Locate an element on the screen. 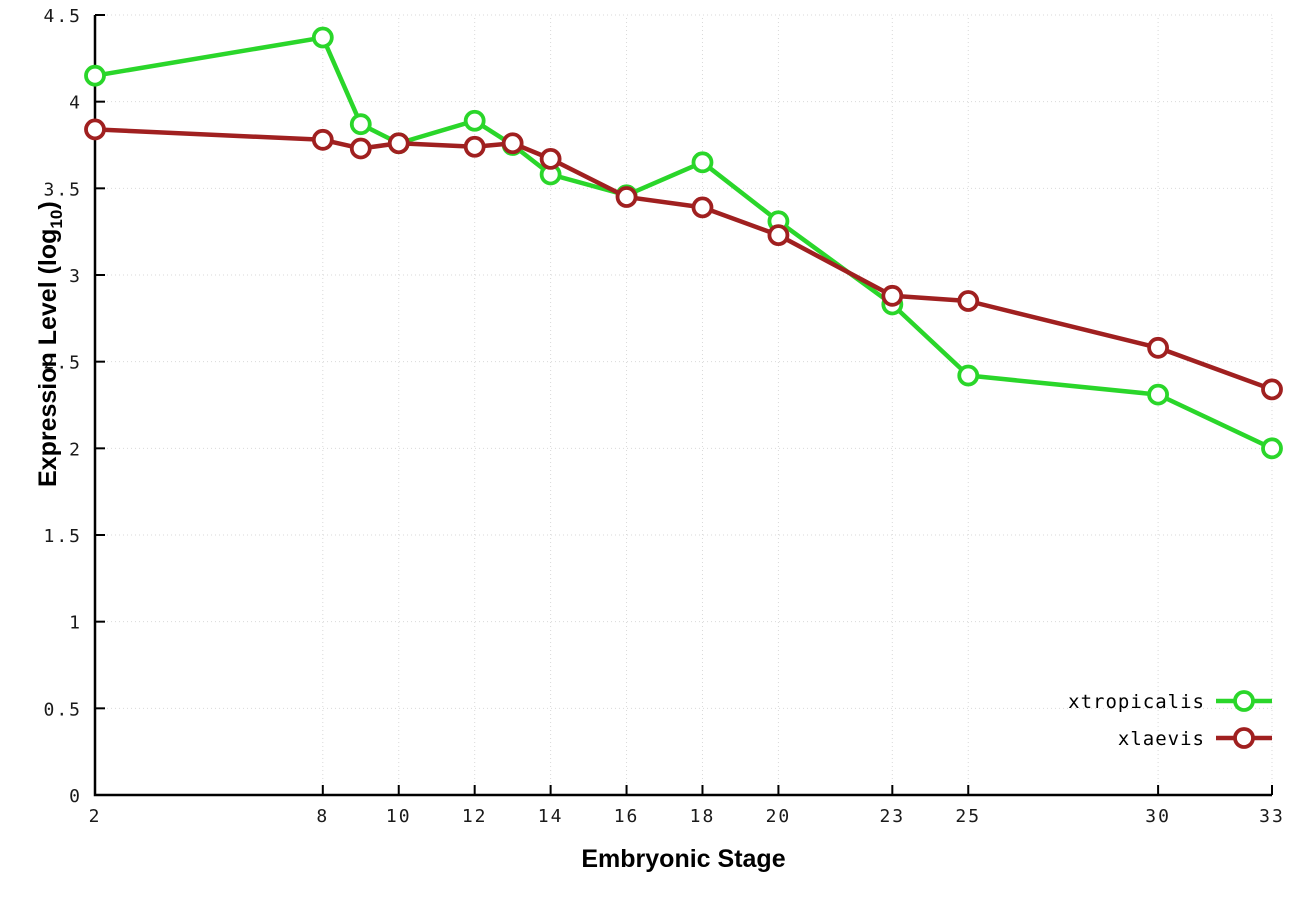 Image resolution: width=1296 pixels, height=907 pixels. y-axis-label: Expression Level (log10) is located at coordinates (50, 344).